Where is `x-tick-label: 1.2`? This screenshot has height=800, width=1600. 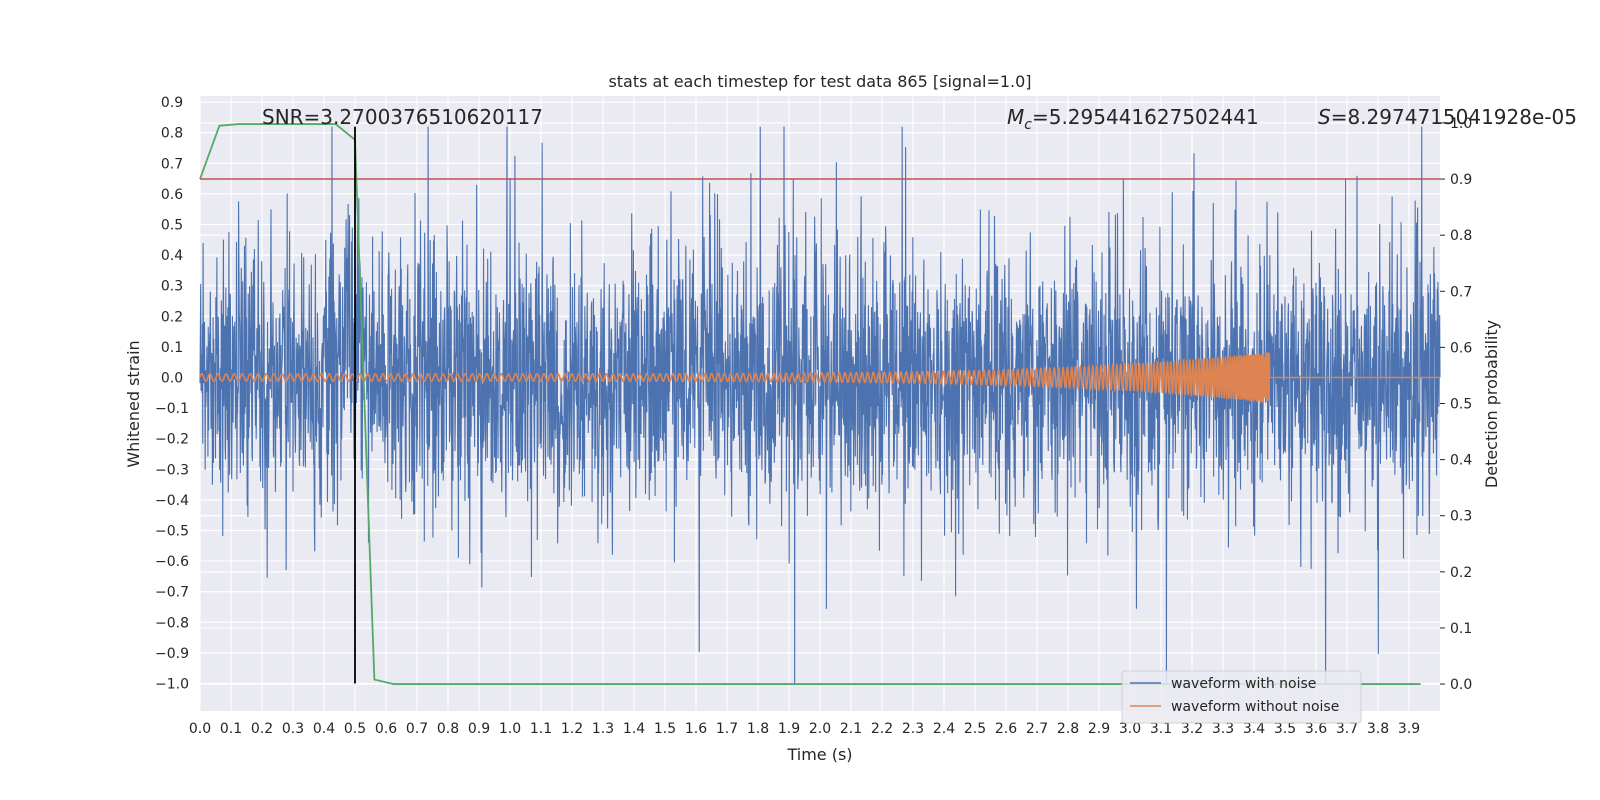
x-tick-label: 1.2 is located at coordinates (572, 729).